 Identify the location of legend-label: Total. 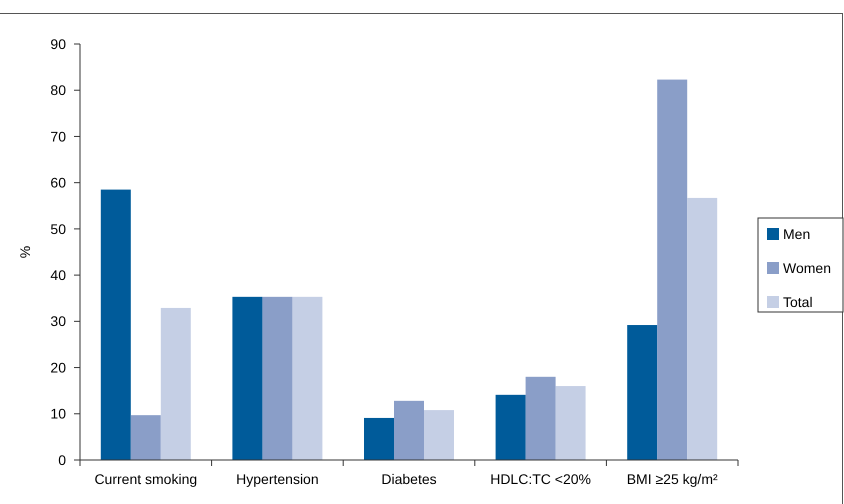
(798, 302).